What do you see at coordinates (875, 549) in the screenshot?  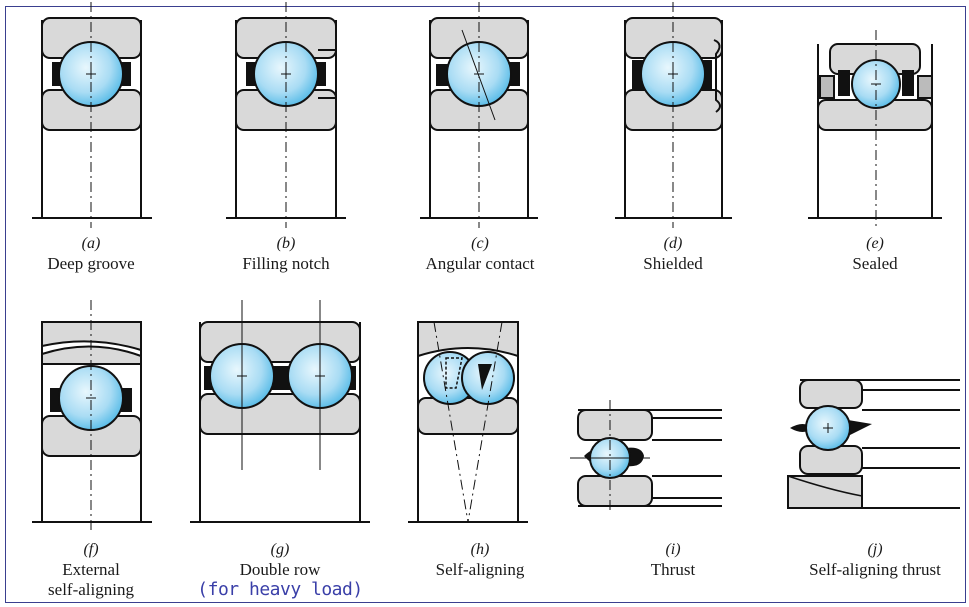 I see `caption-letter: (j)` at bounding box center [875, 549].